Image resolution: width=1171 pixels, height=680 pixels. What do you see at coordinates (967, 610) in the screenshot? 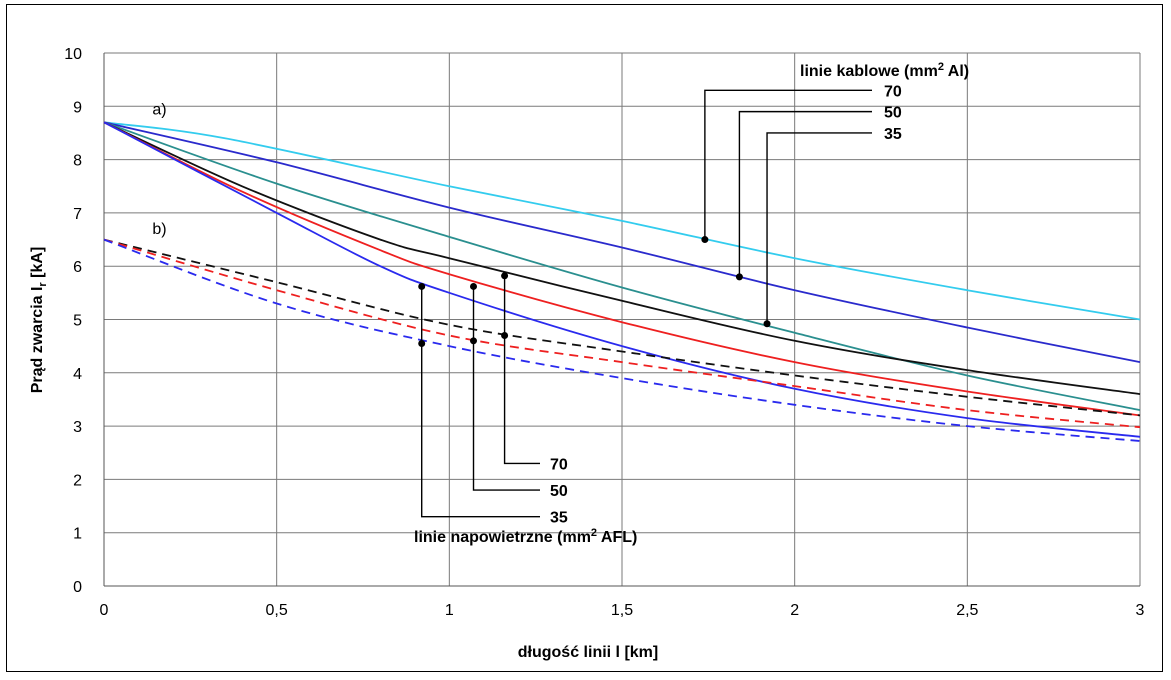
I see `x-tick-label: 2,5` at bounding box center [967, 610].